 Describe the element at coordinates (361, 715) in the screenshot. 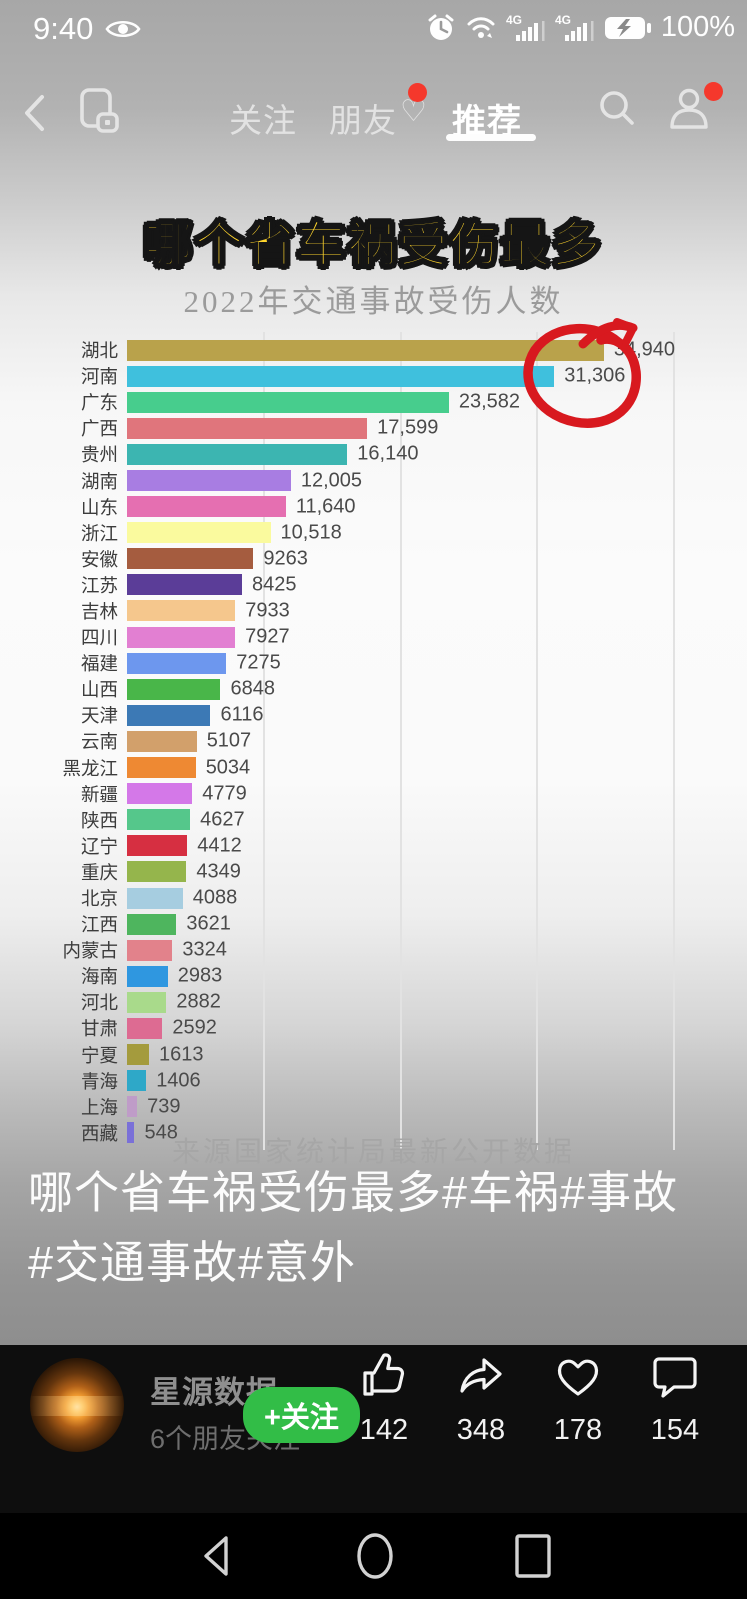

I see `chart-row: 天津 6116` at that location.